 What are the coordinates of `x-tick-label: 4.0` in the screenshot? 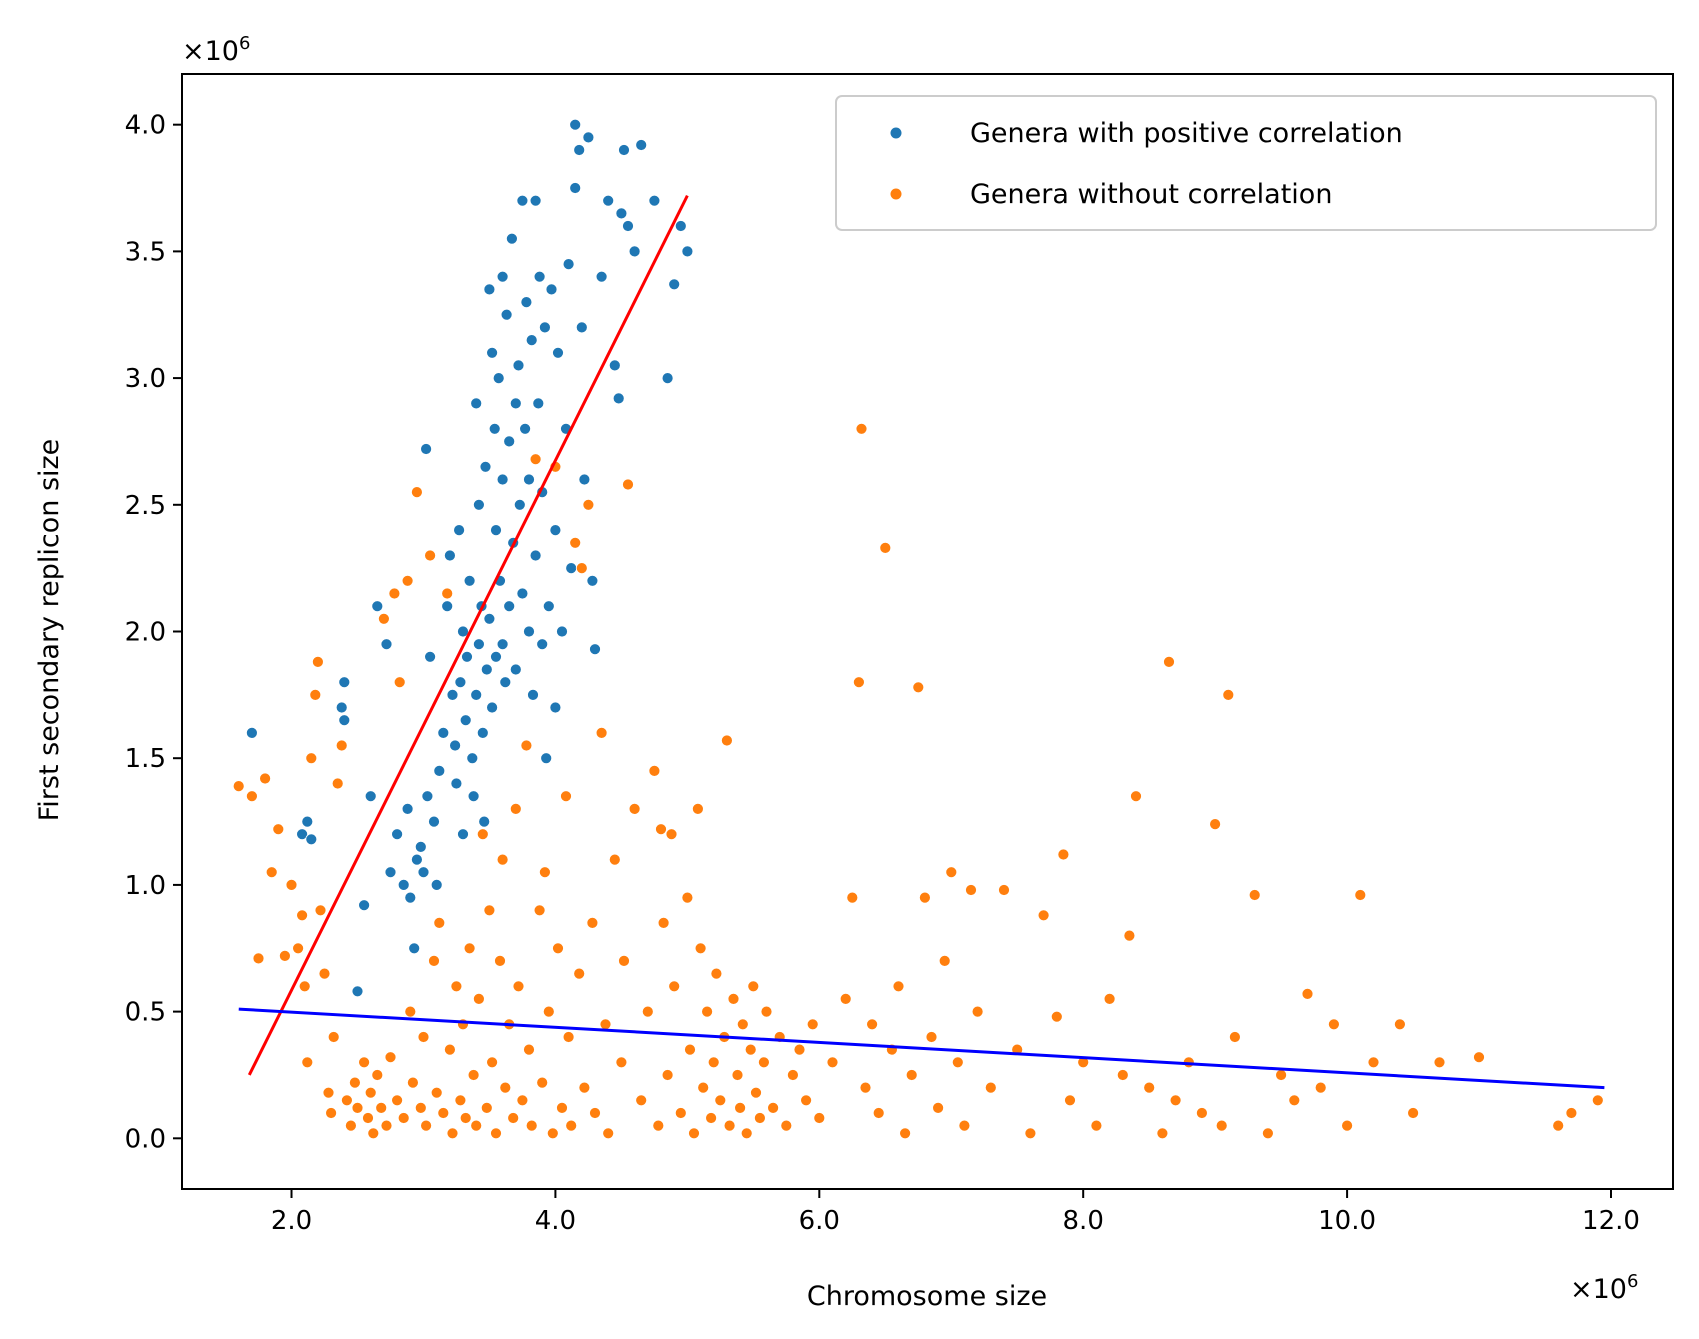 It's located at (555, 1221).